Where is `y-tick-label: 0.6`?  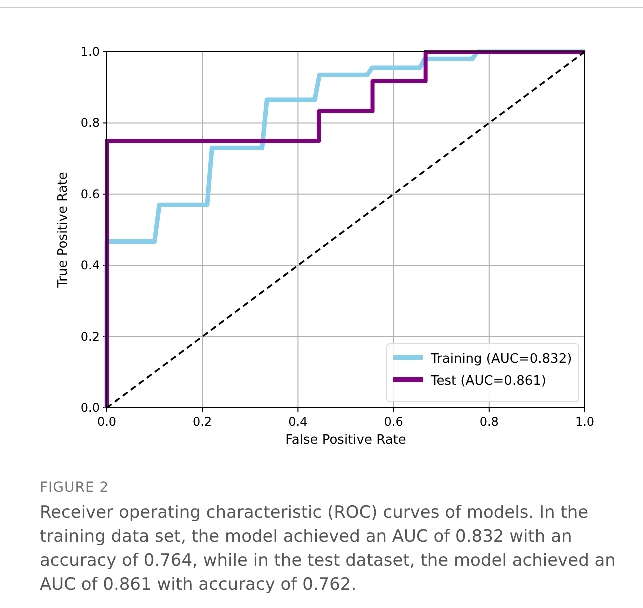 y-tick-label: 0.6 is located at coordinates (90, 194).